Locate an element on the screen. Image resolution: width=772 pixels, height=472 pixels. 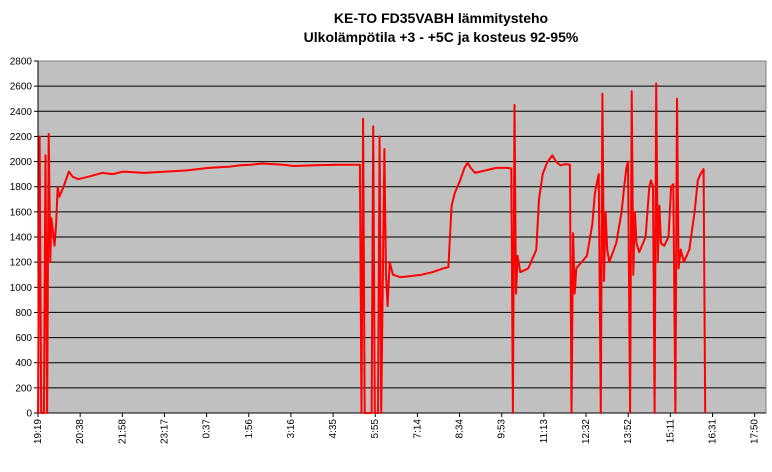
y-tick-label: 2600 is located at coordinates (21, 87).